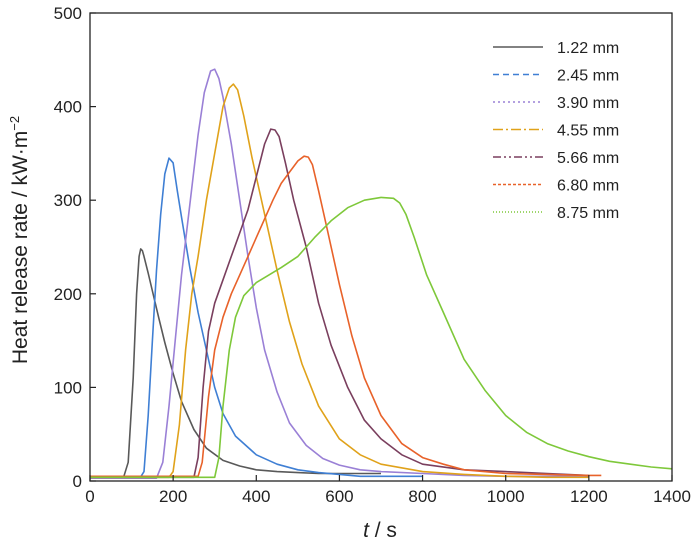 The height and width of the screenshot is (548, 700). I want to click on x-tick-label: 1000, so click(506, 496).